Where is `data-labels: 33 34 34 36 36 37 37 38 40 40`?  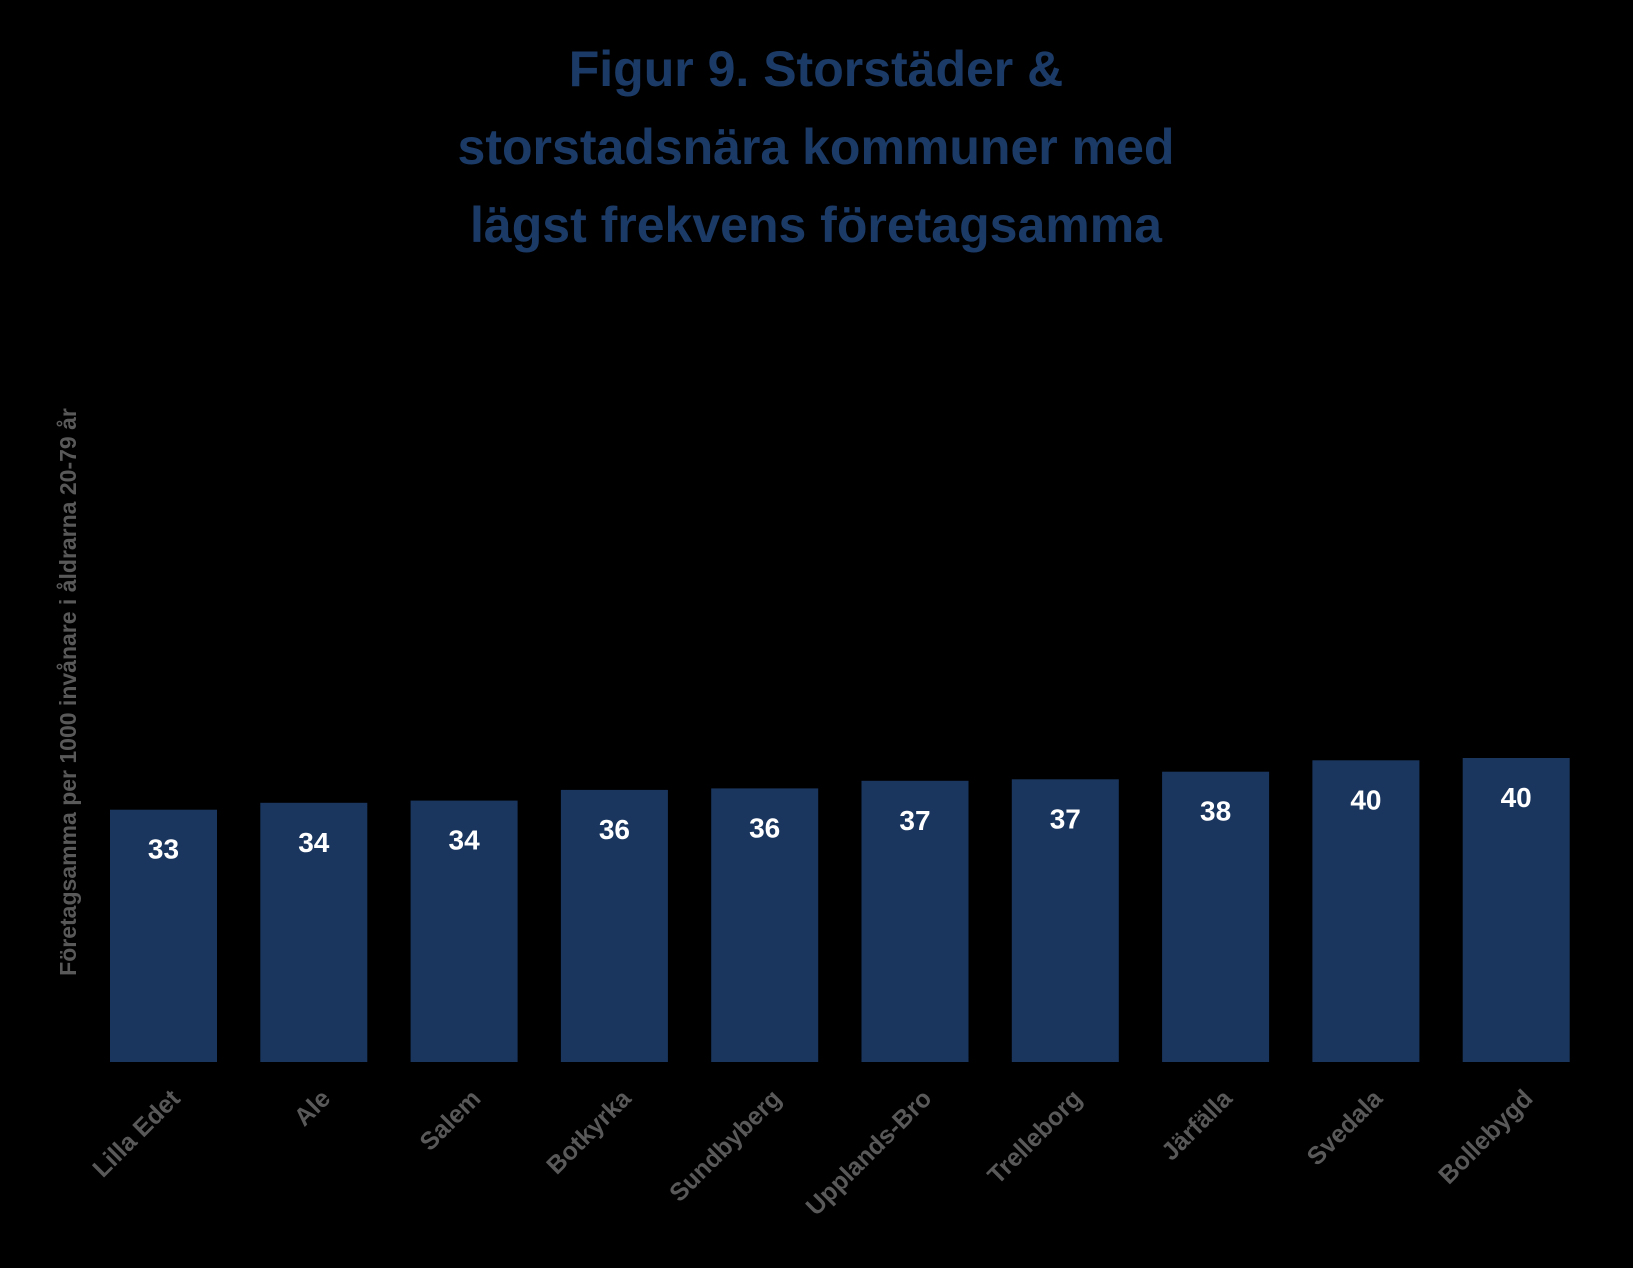 data-labels: 33 34 34 36 36 37 37 38 40 40 is located at coordinates (840, 823).